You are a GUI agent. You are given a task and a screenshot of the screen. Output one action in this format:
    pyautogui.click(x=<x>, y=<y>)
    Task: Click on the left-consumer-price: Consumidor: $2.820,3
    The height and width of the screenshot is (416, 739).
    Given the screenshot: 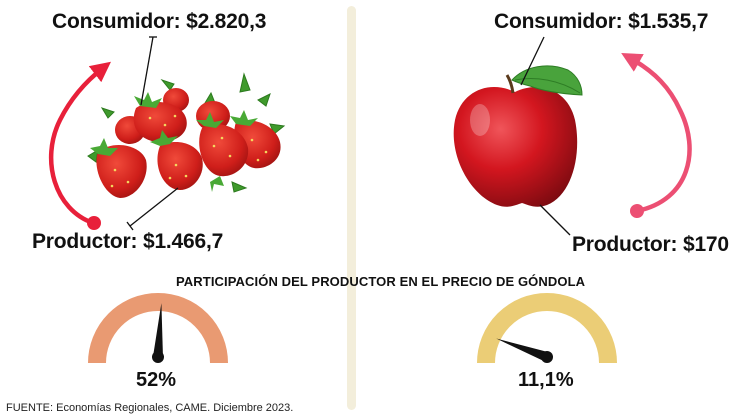 What is the action you would take?
    pyautogui.click(x=159, y=21)
    